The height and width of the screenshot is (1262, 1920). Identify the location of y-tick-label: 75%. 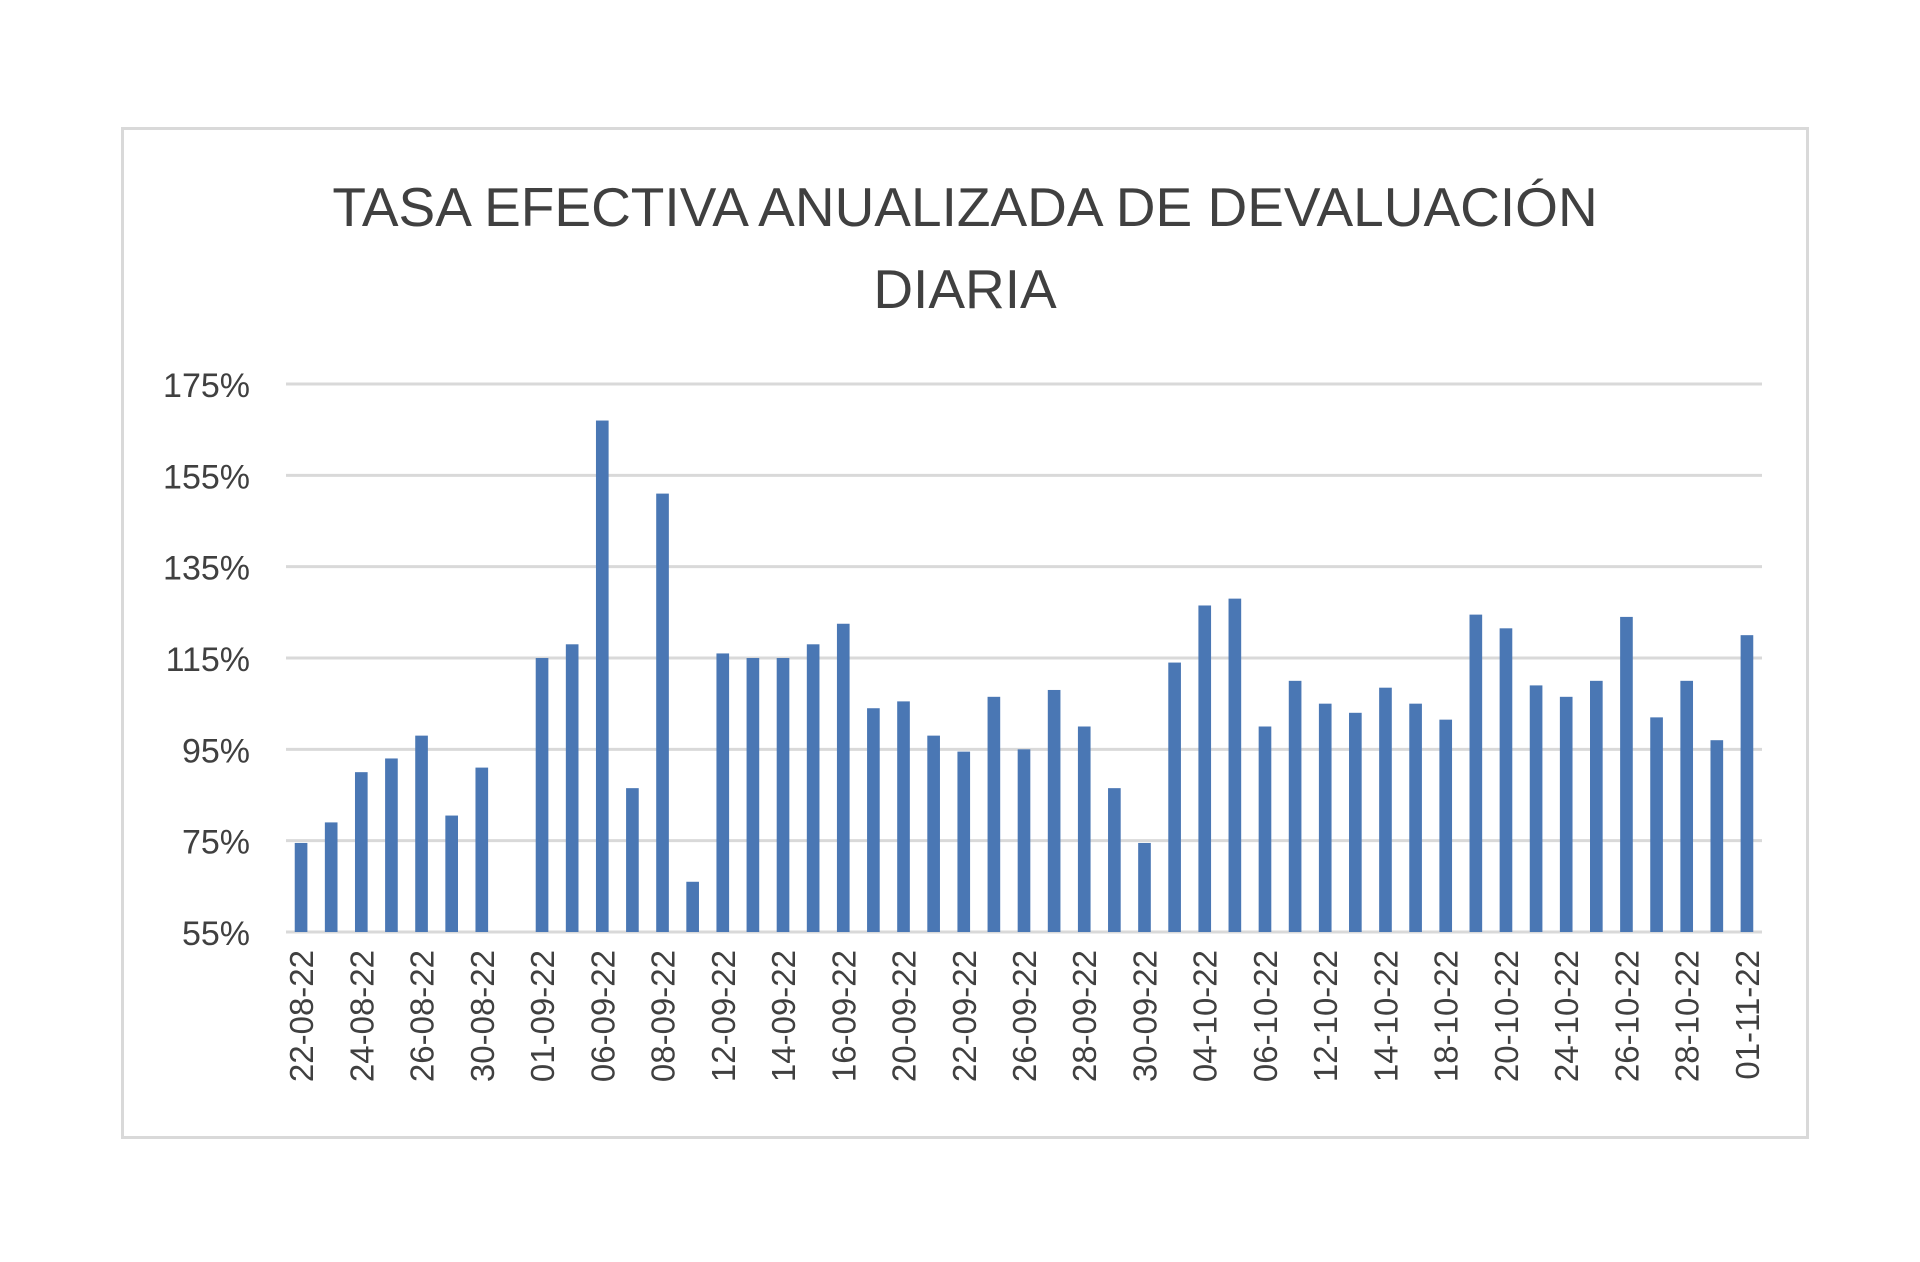
(216, 843).